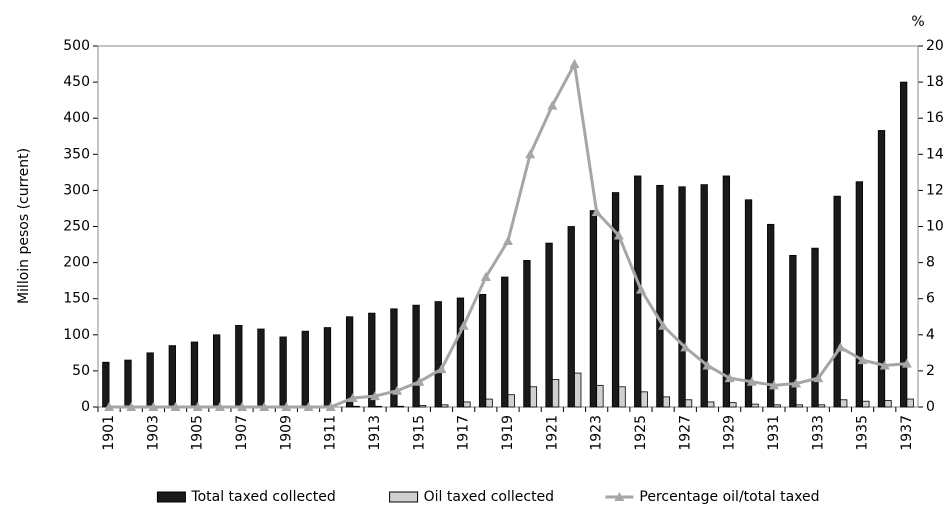 This screenshot has height=511, width=949. I want to click on y2-tick-label: 0, so click(930, 407).